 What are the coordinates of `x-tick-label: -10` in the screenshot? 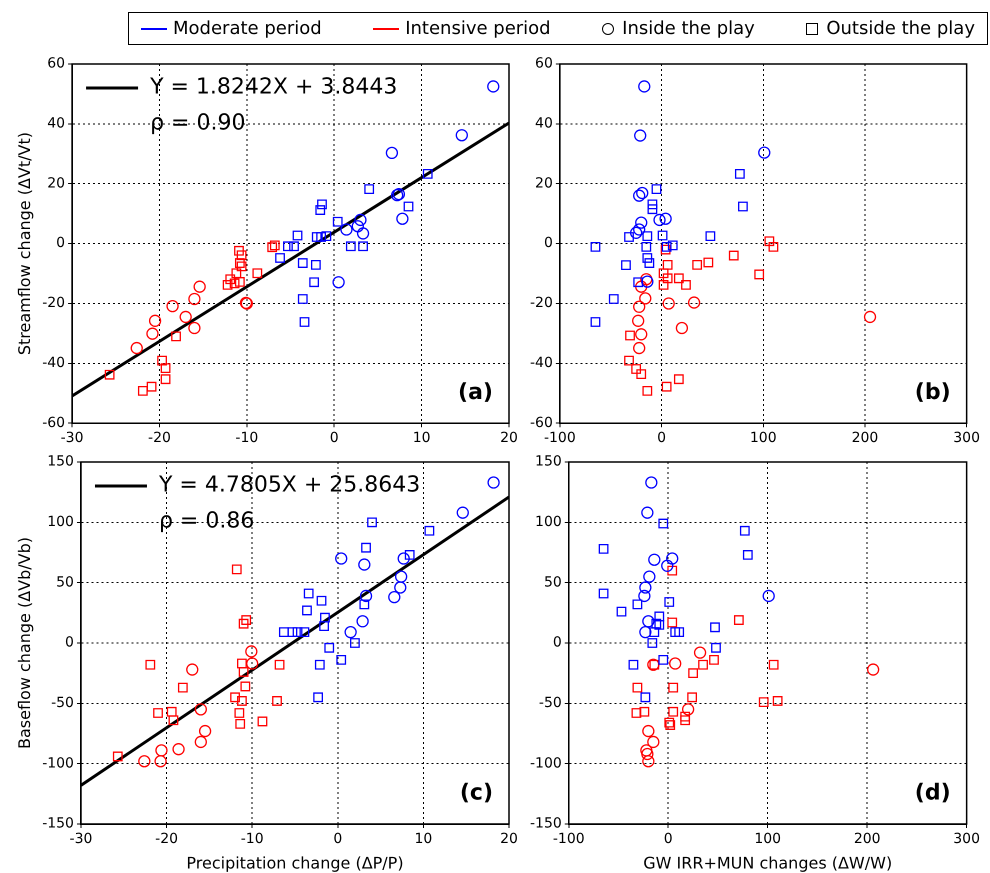 It's located at (246, 438).